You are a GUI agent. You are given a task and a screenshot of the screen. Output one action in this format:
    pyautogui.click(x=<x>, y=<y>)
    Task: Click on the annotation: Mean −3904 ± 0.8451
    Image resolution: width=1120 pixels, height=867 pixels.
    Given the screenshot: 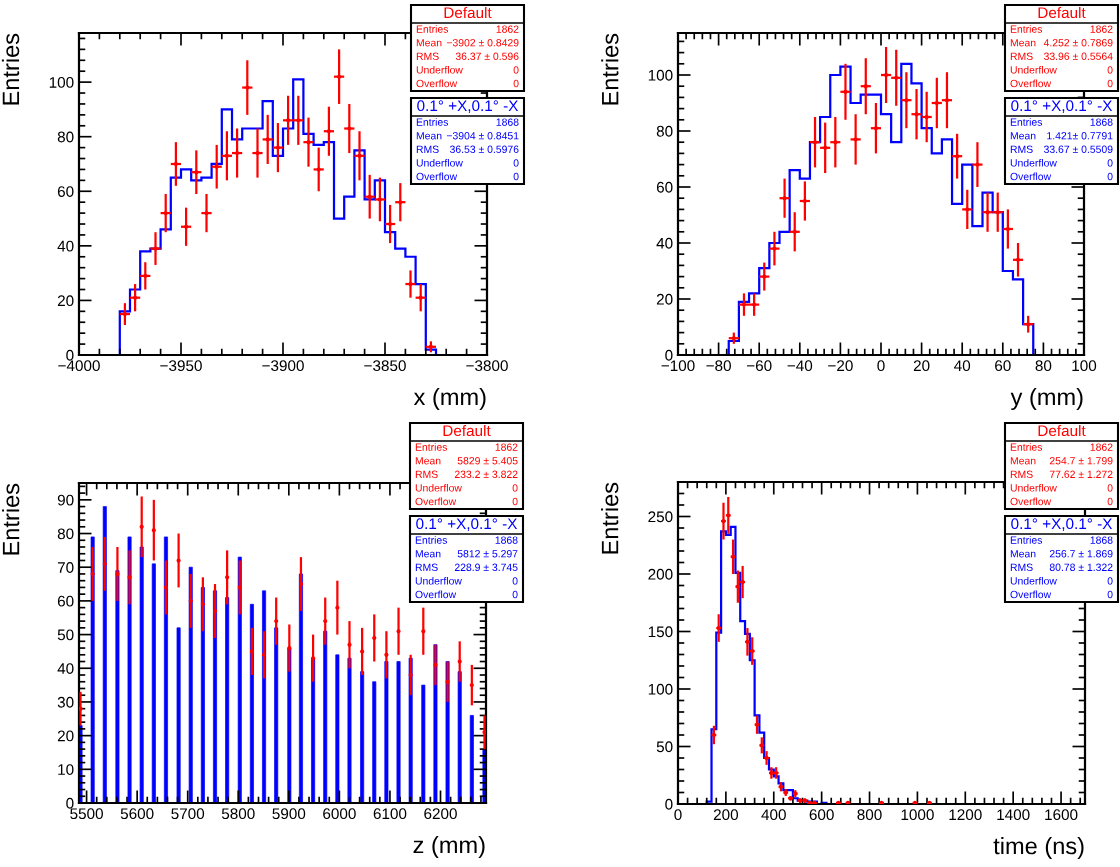 What is the action you would take?
    pyautogui.click(x=467, y=136)
    